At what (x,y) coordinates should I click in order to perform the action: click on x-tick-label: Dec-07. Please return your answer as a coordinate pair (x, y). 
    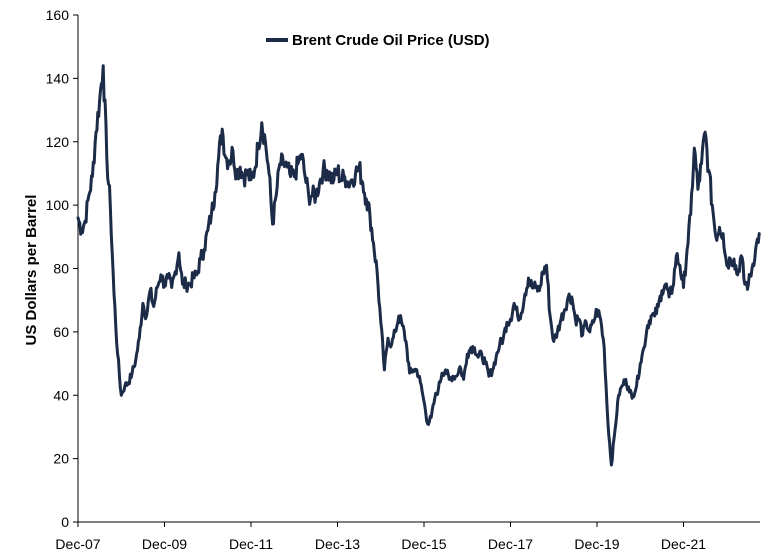
    Looking at the image, I should click on (77, 544).